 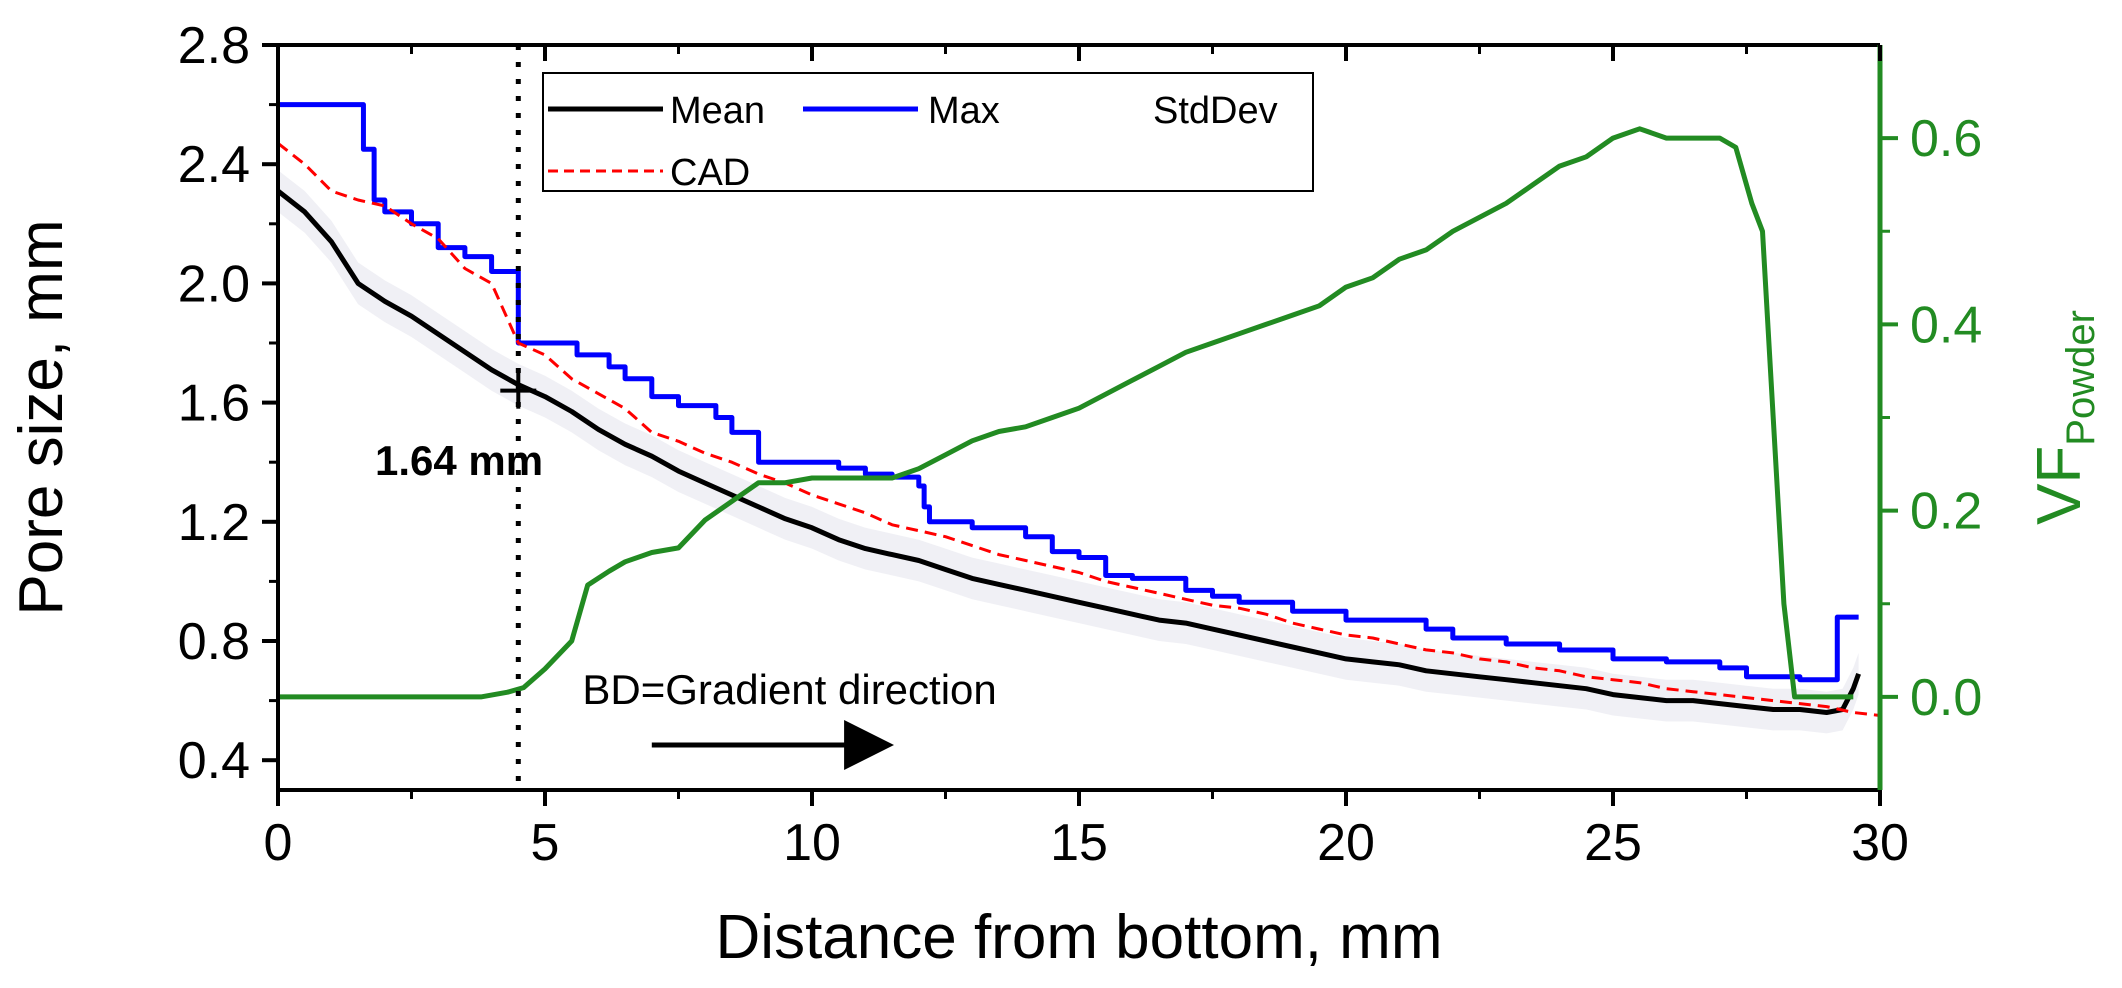 I want to click on y-right-title-subscript: Powder, so click(x=2081, y=378).